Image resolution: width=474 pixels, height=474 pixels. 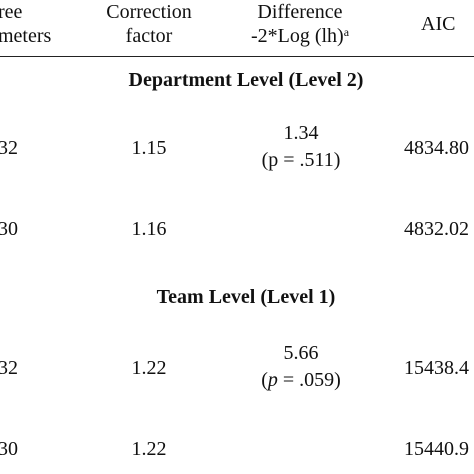 I want to click on header-correction-line2: factor, so click(x=149, y=36).